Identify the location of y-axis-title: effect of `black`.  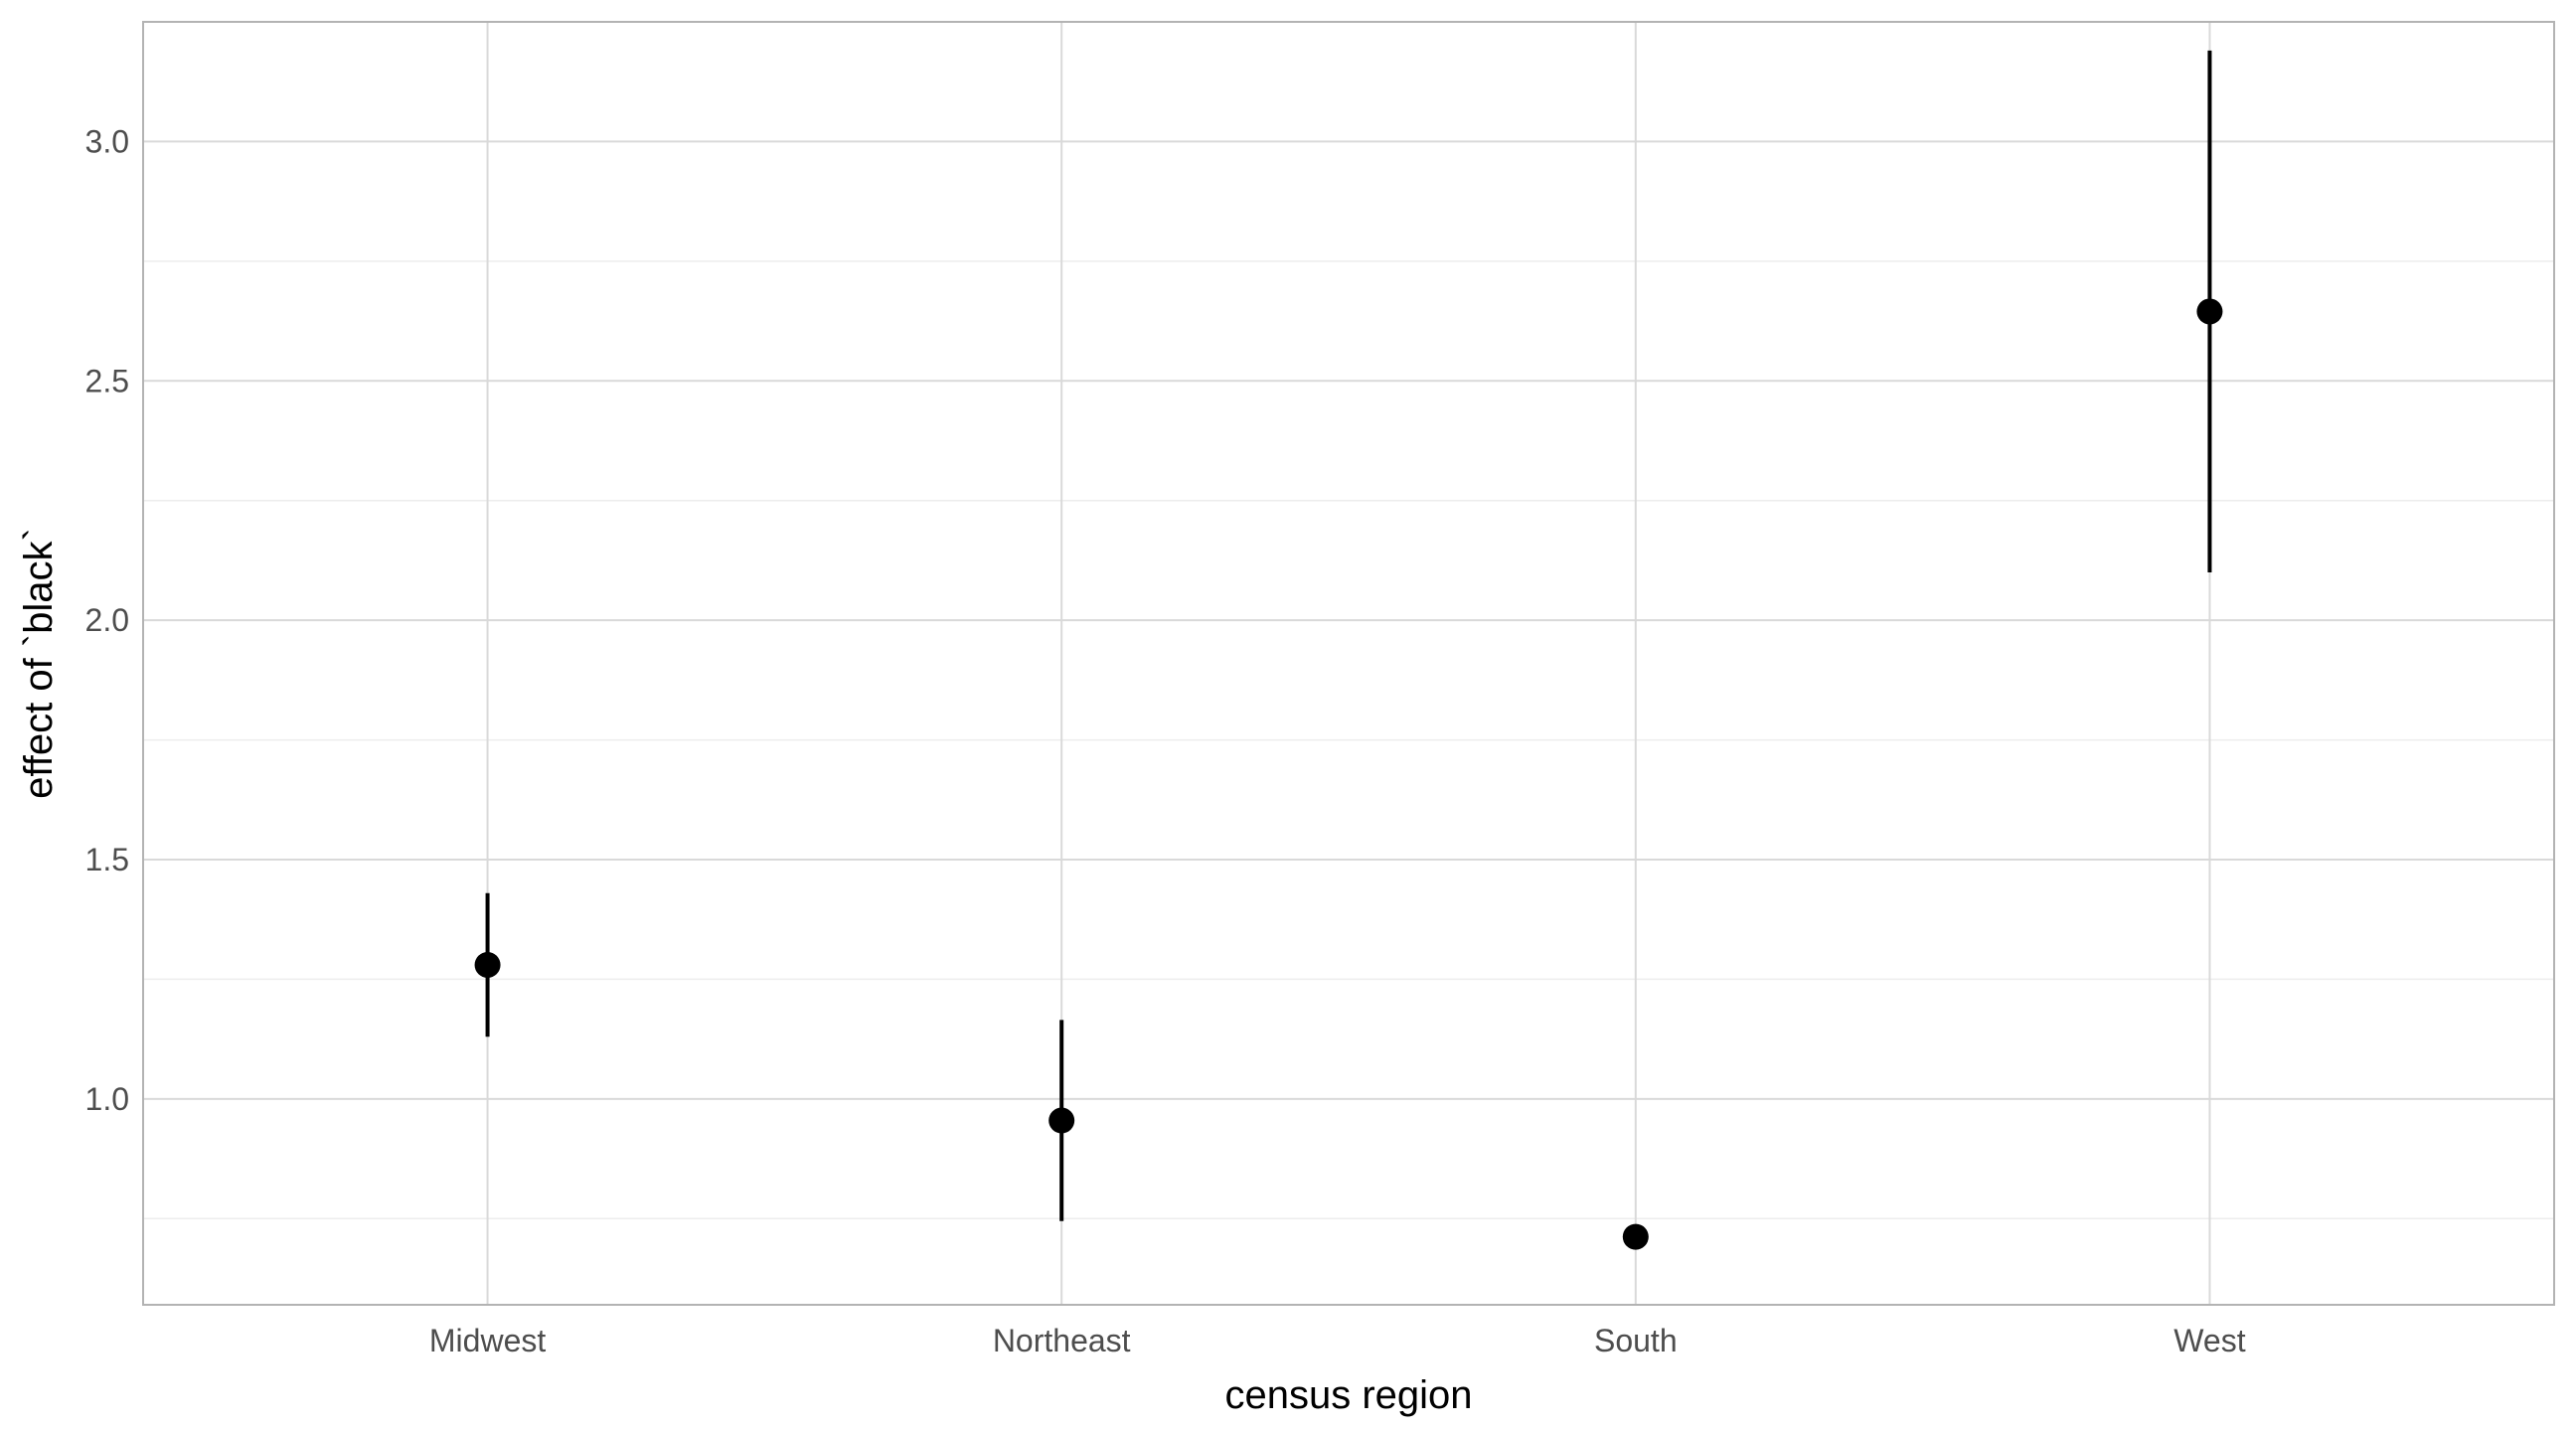
(39, 663).